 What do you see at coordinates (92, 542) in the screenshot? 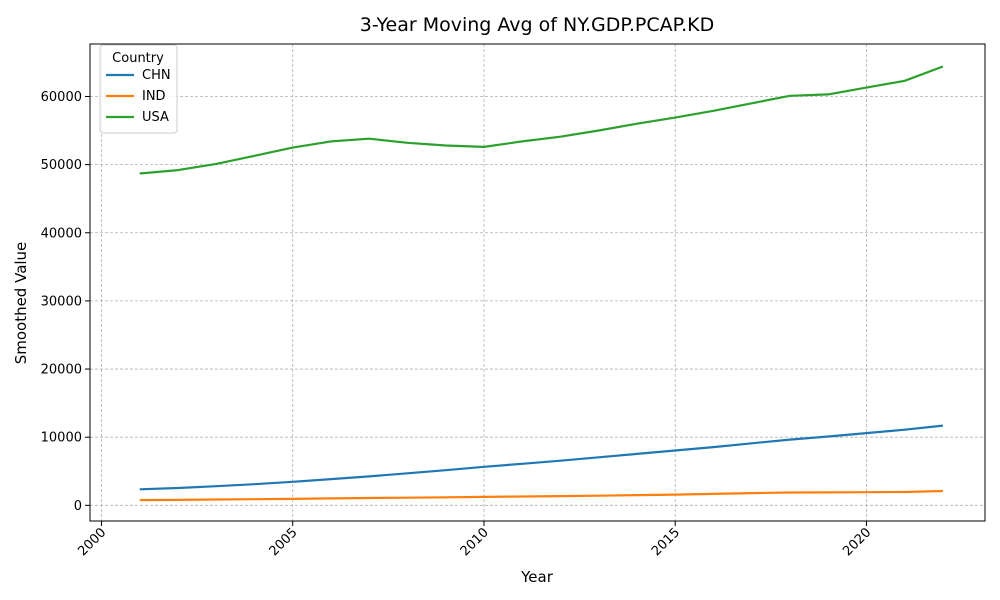
I see `x-tick-label: 2000` at bounding box center [92, 542].